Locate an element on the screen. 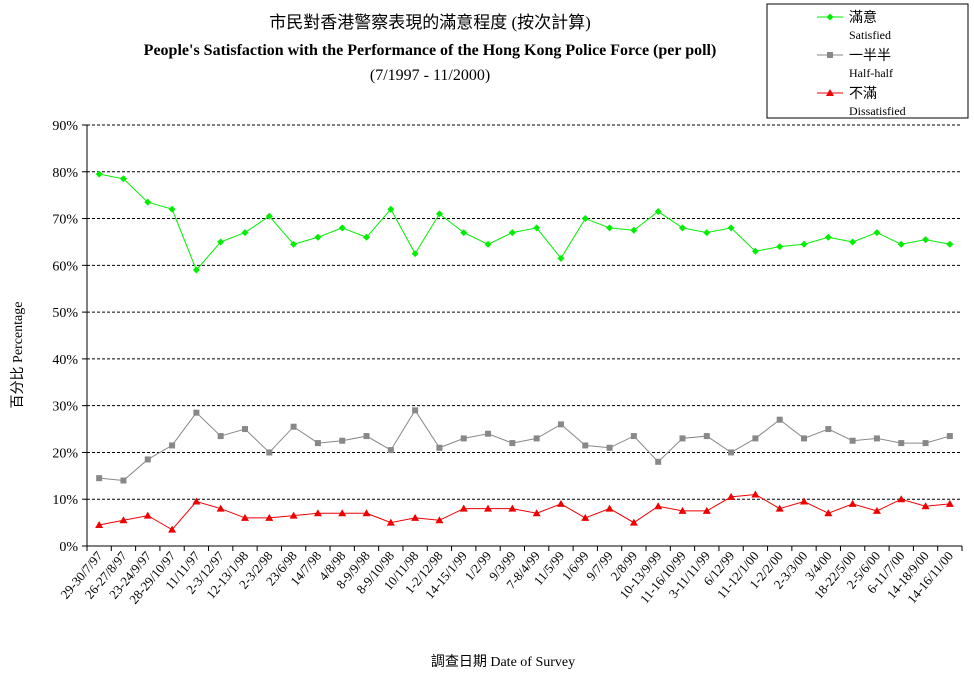 The height and width of the screenshot is (680, 974). y-tick-label: 10% is located at coordinates (65, 500).